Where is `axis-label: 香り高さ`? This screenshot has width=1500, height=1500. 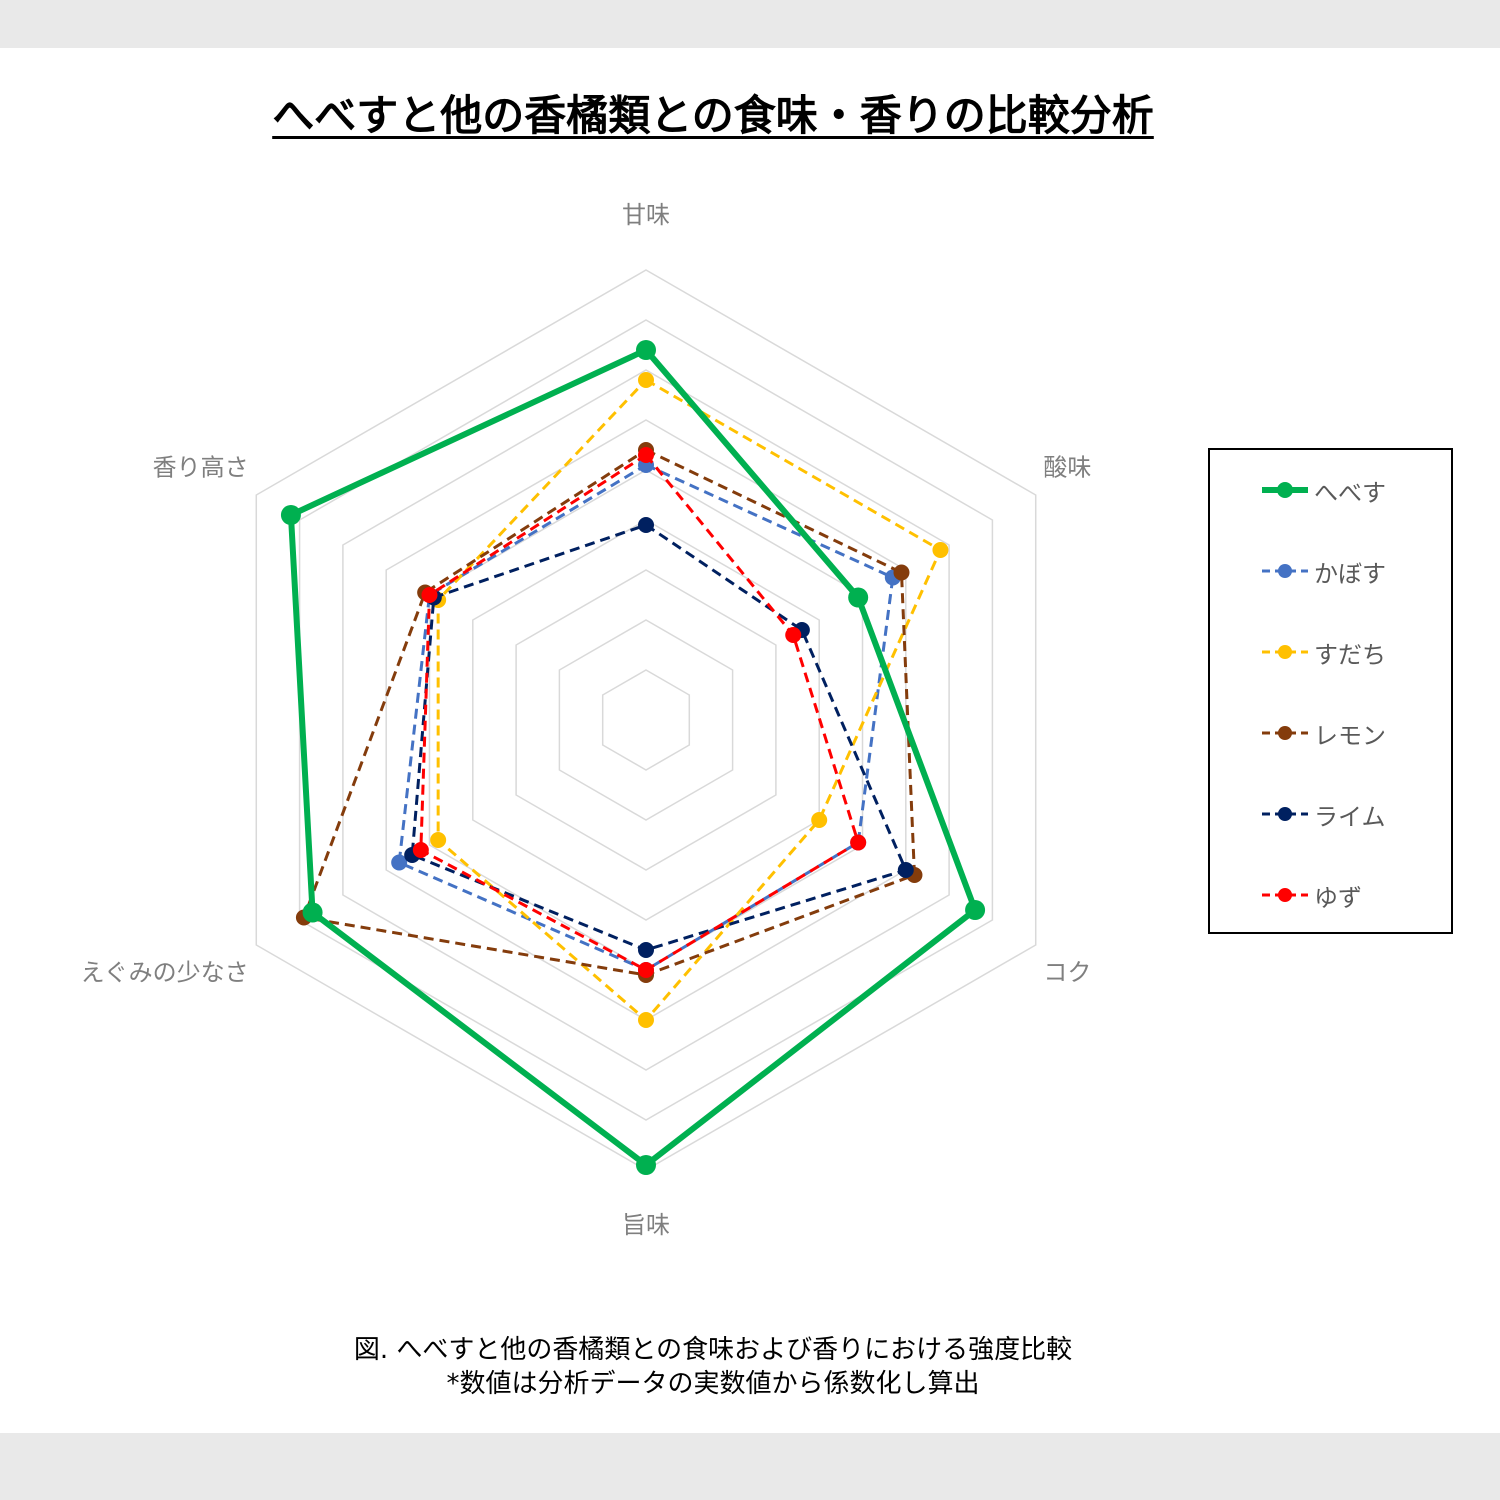
axis-label: 香り高さ is located at coordinates (201, 468).